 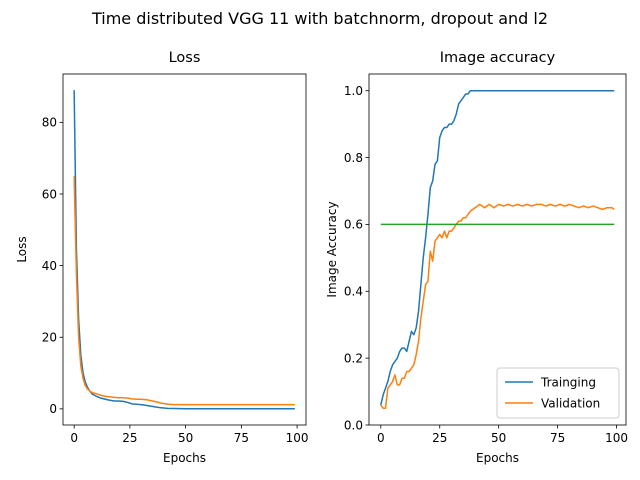 I want to click on loss-x-tick-label-1: 25, so click(x=129, y=438).